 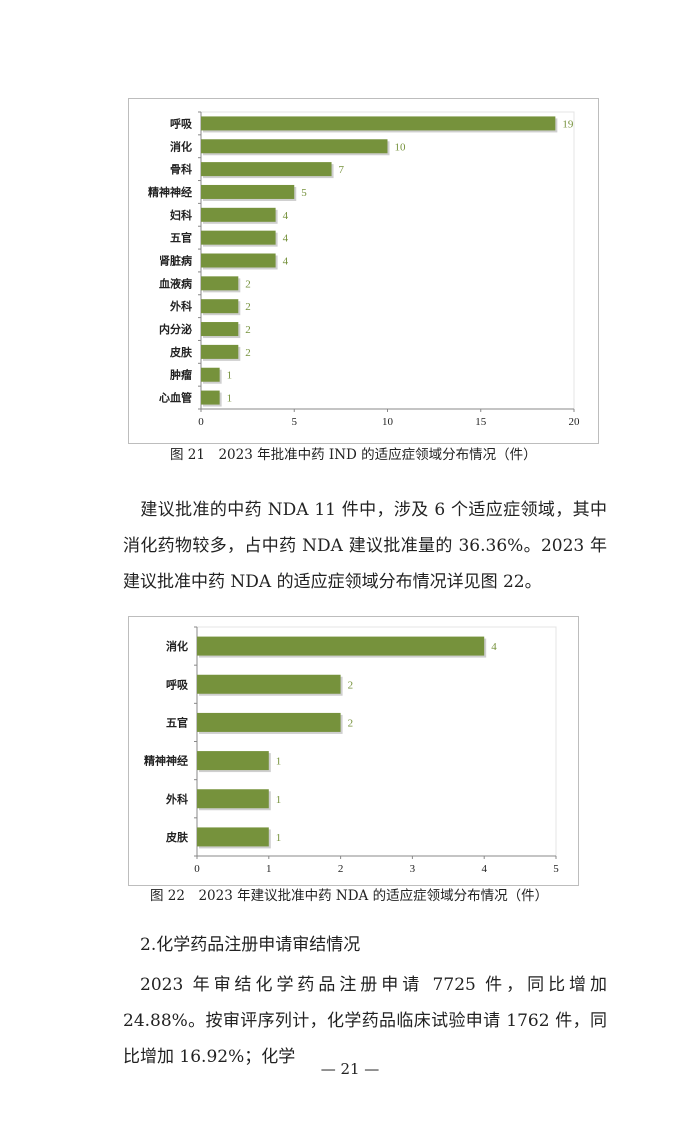 I want to click on data-label: 7, so click(x=342, y=170).